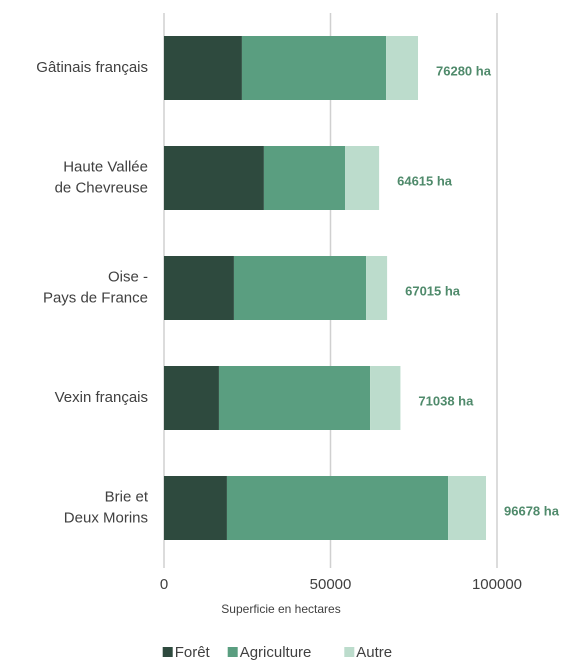 This screenshot has height=661, width=573. Describe the element at coordinates (280, 609) in the screenshot. I see `x-axis-title: Superficie en hectares` at that location.